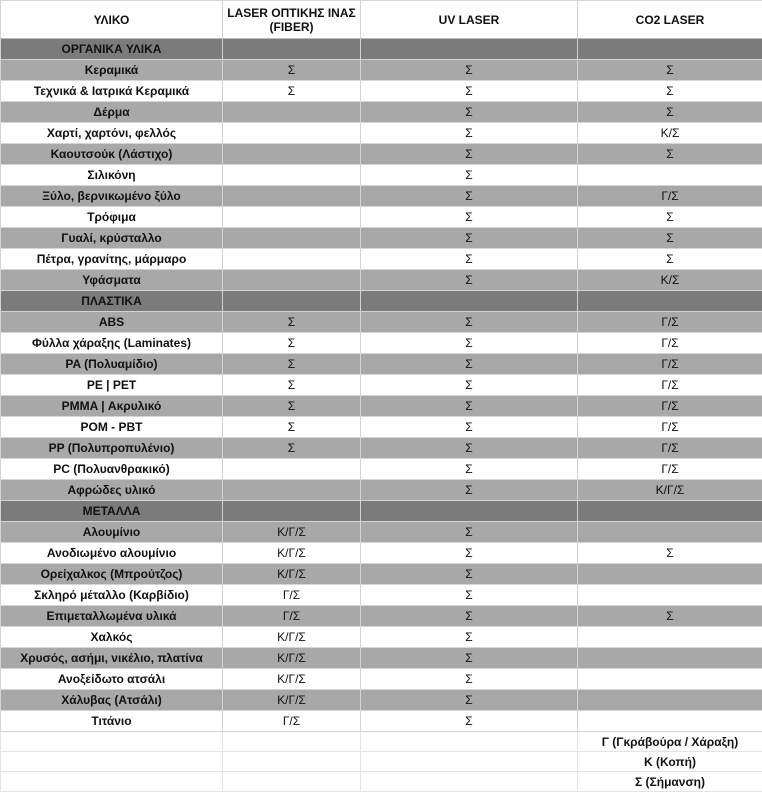 Image resolution: width=762 pixels, height=798 pixels. I want to click on material-cell: Χρυσός, ασήμι, νικέλιο, πλατίνα, so click(111, 658).